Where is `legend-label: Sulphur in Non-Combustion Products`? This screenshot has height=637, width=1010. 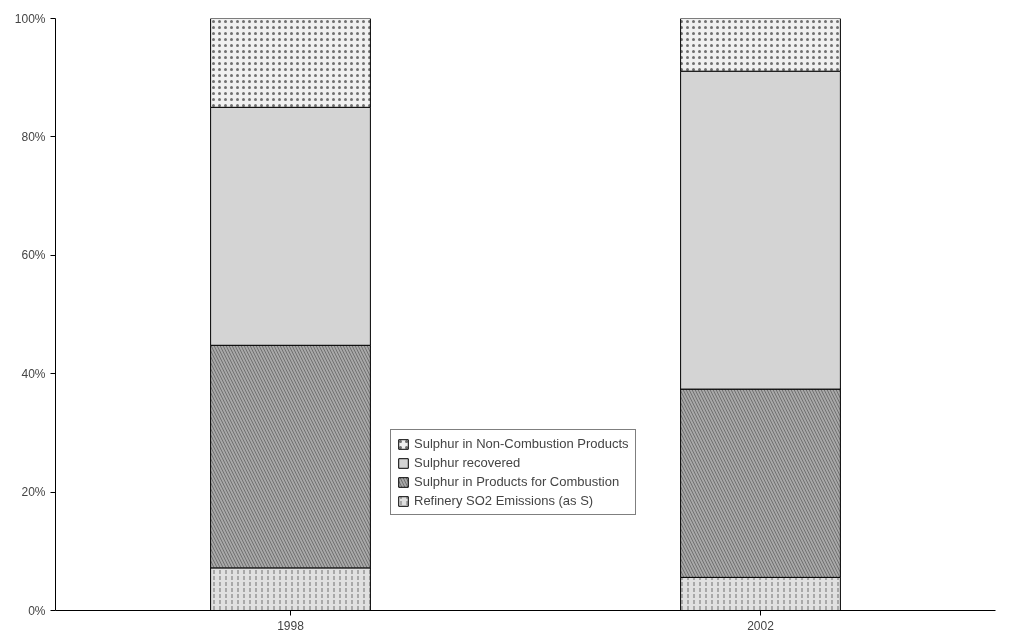 legend-label: Sulphur in Non-Combustion Products is located at coordinates (521, 443).